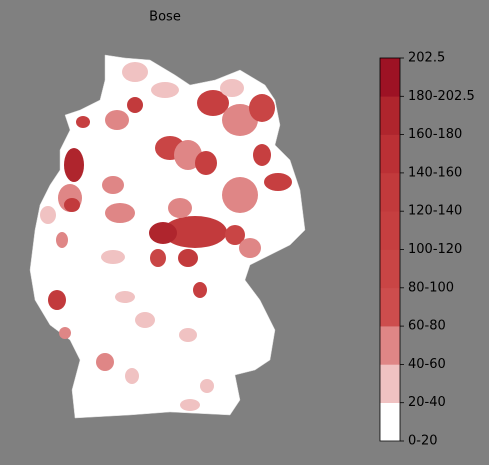  What do you see at coordinates (435, 211) in the screenshot?
I see `colorbar-tick-label: 120-140` at bounding box center [435, 211].